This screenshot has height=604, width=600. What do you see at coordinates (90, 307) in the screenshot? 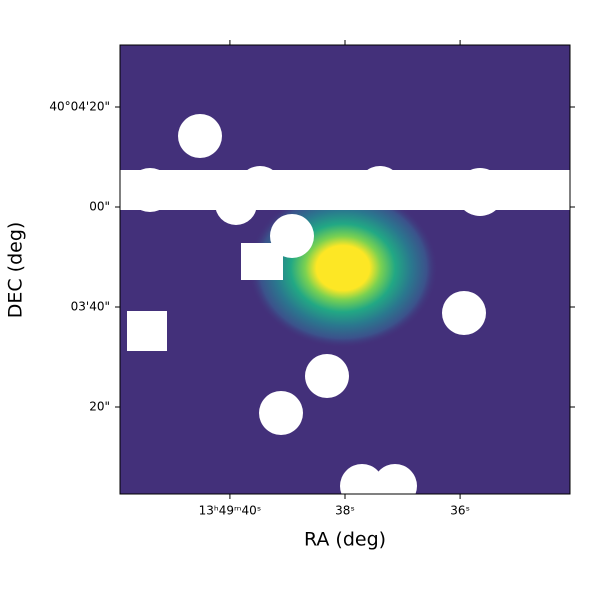
I see `y-tick-label: 03'40"` at bounding box center [90, 307].